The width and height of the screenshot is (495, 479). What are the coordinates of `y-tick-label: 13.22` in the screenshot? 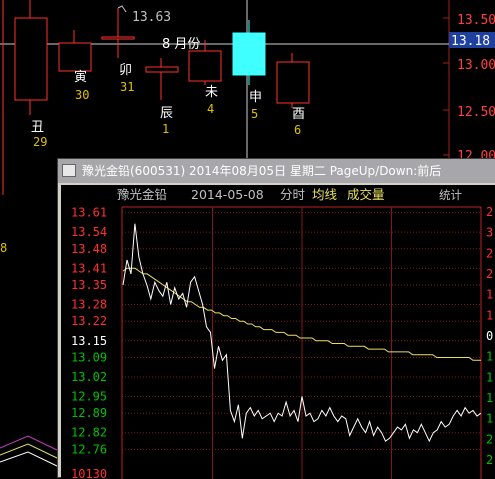 It's located at (89, 321).